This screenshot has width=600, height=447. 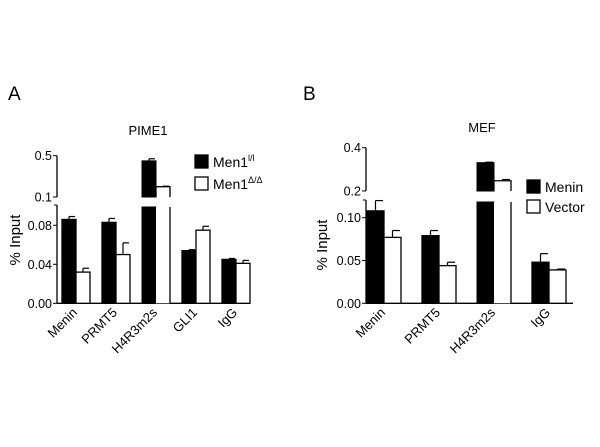 What do you see at coordinates (422, 326) in the screenshot?
I see `x-tick-label: PRMT5` at bounding box center [422, 326].